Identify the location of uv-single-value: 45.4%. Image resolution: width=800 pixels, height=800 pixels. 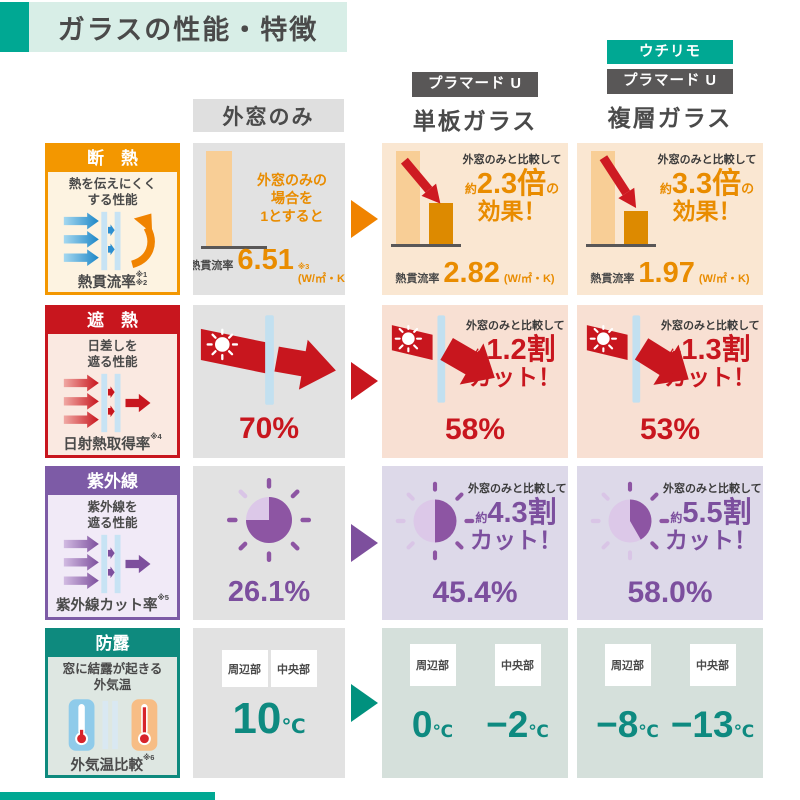
(475, 592).